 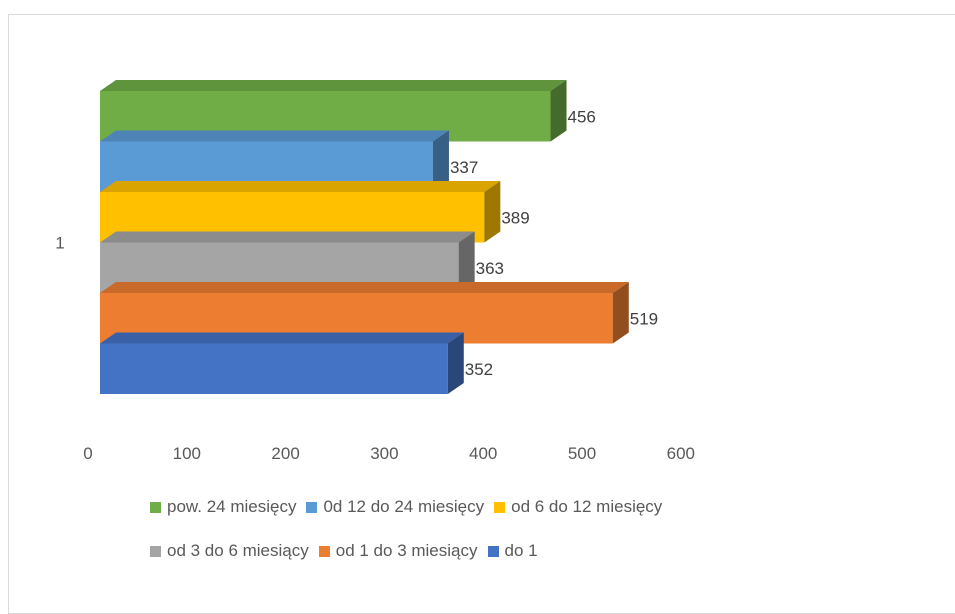 I want to click on data-label: 363, so click(x=490, y=268).